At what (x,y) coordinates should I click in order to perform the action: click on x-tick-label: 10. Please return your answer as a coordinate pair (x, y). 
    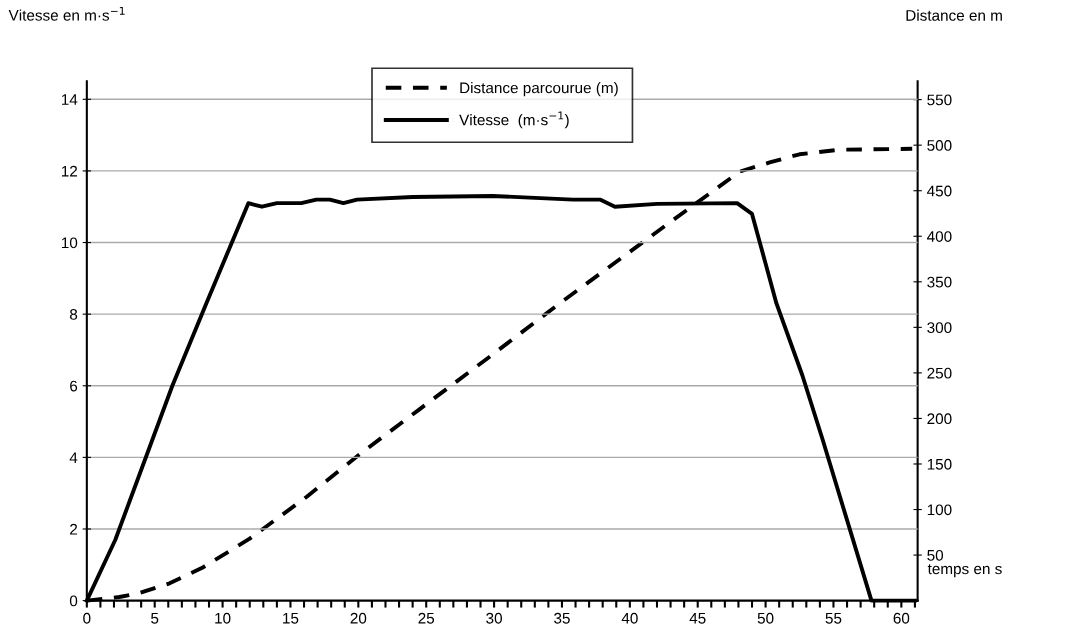
    Looking at the image, I should click on (223, 618).